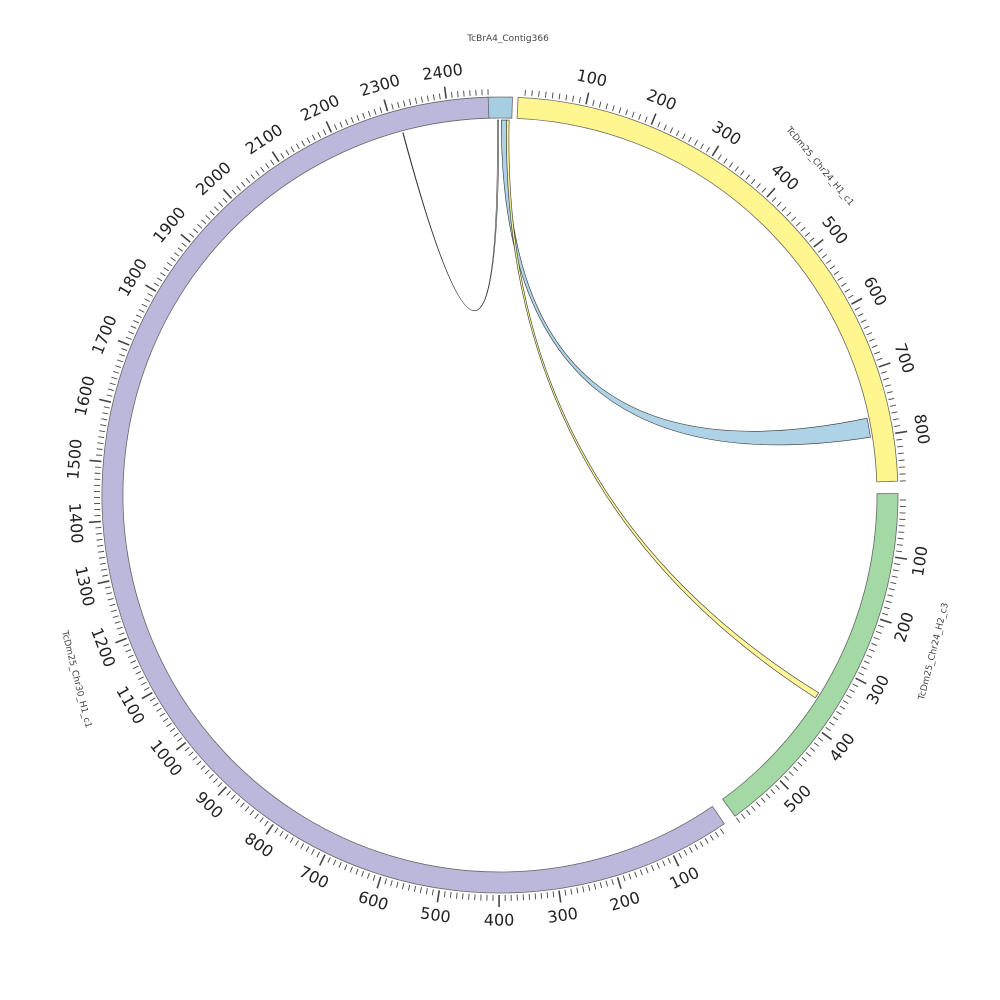 This screenshot has height=1000, width=1000. I want to click on tick-label-chr24h2: 300, so click(877, 690).